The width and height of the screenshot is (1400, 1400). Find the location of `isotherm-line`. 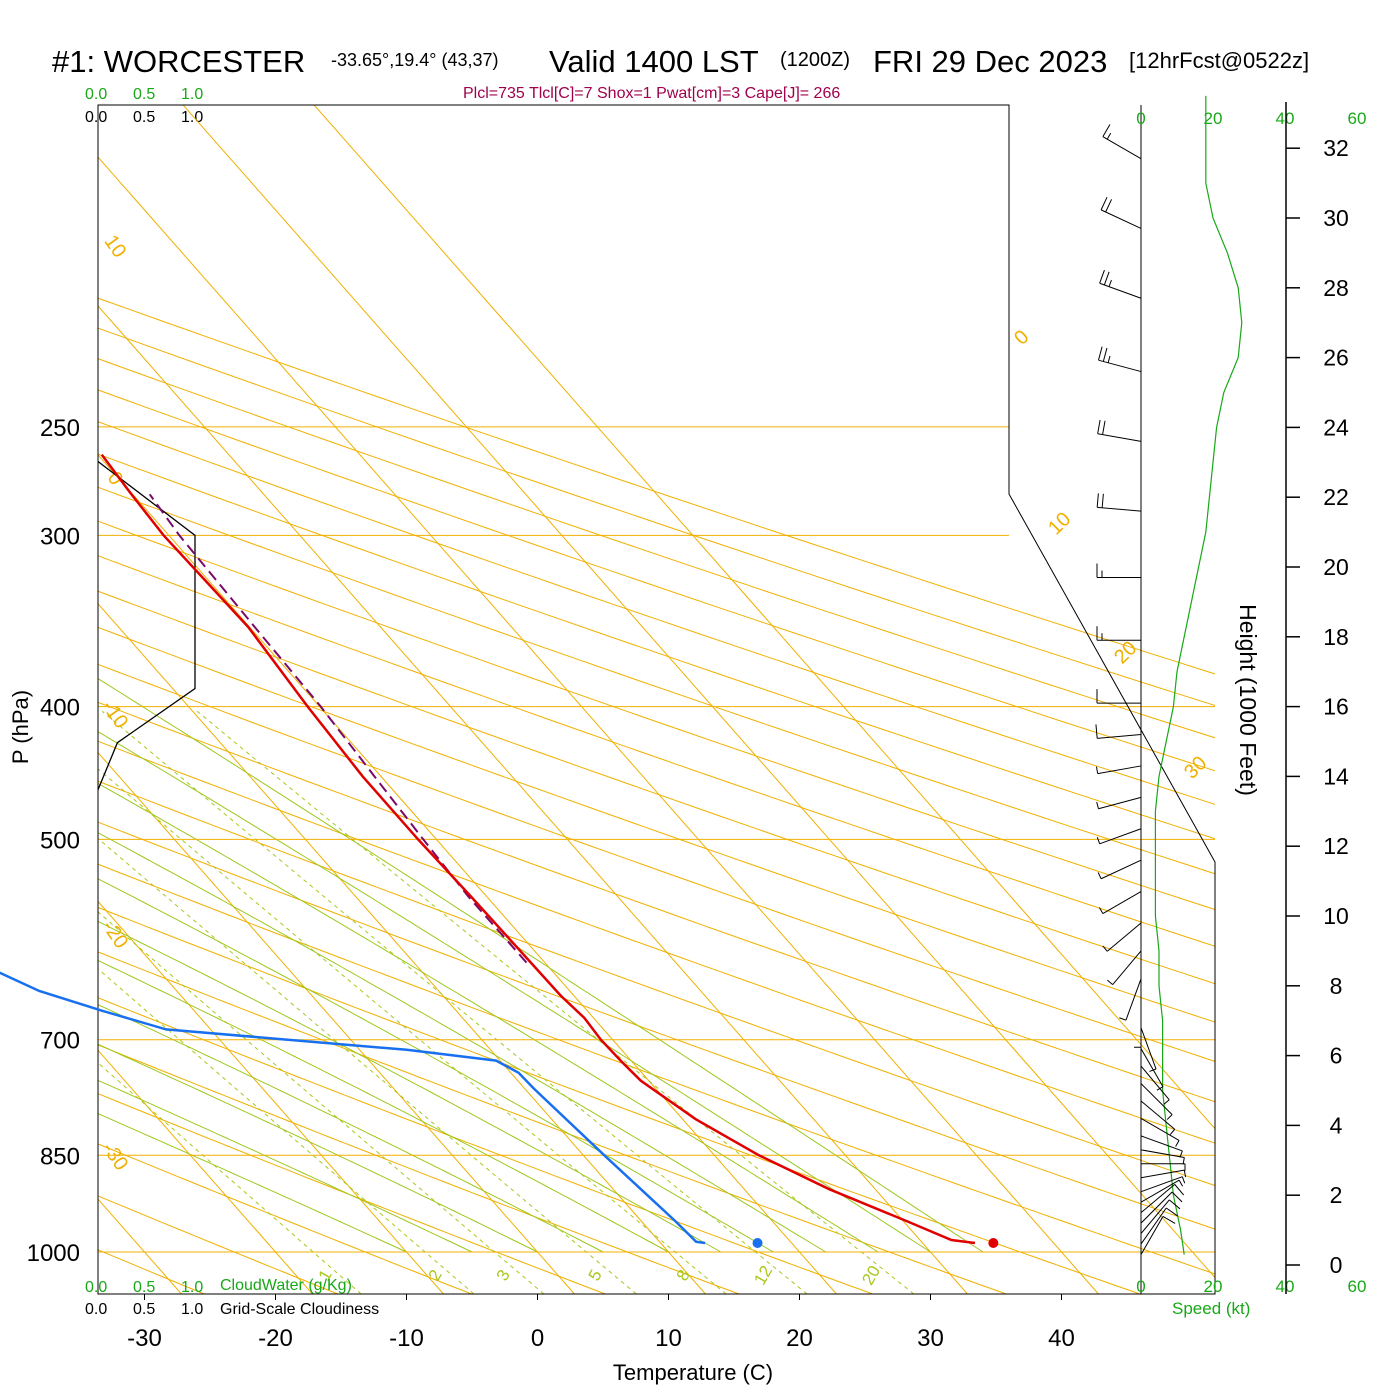

isotherm-line is located at coordinates (205, 1171).